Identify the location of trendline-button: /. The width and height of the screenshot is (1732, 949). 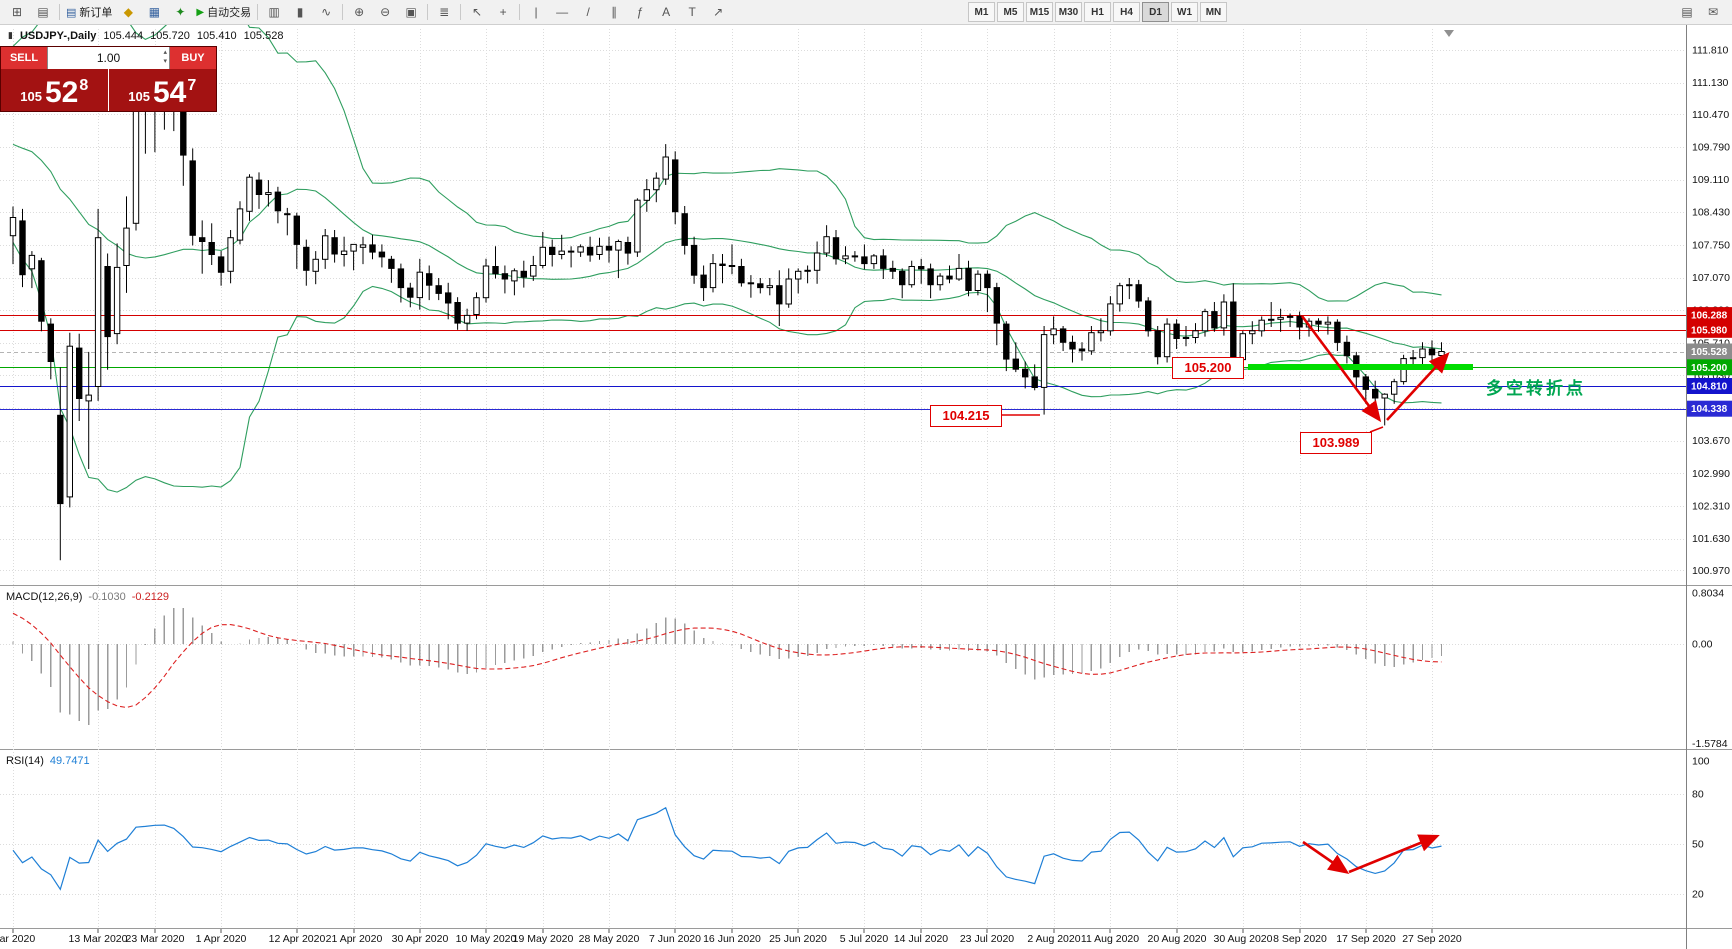
(588, 12).